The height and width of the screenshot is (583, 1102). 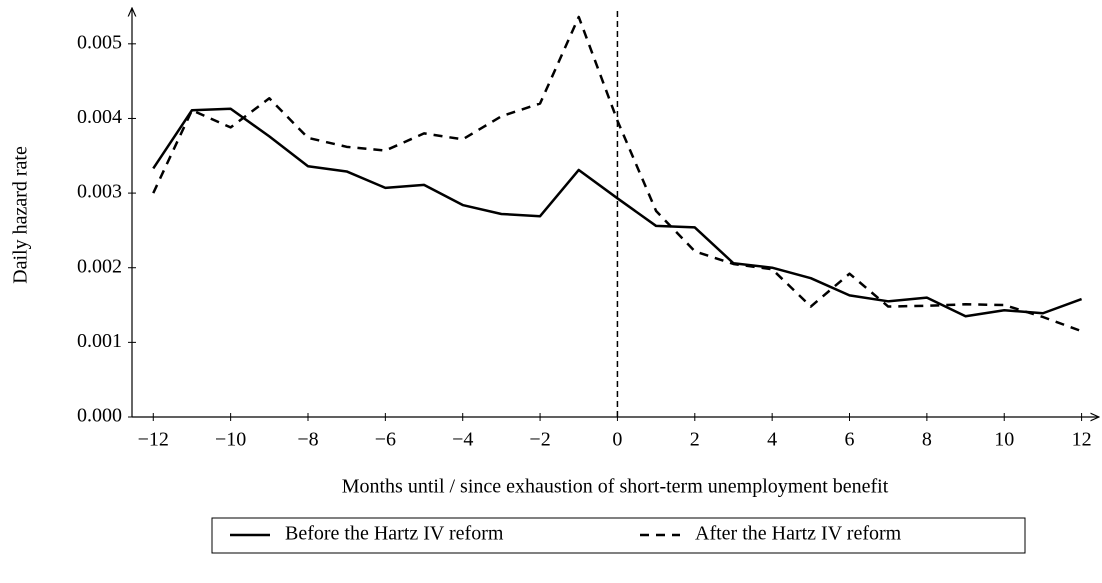 I want to click on x-tick-label: 0, so click(x=617, y=440).